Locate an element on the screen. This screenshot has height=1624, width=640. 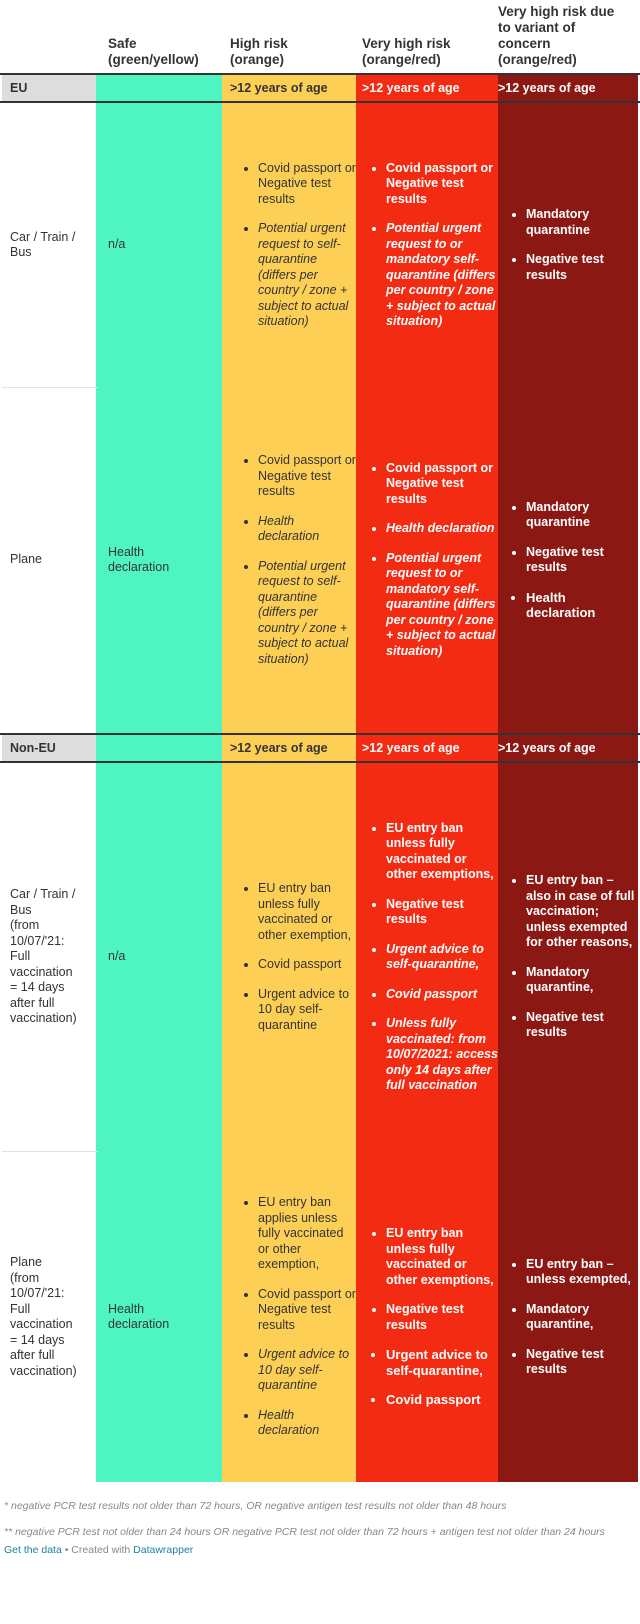
band-high-eu: >12 years of age is located at coordinates (289, 88).